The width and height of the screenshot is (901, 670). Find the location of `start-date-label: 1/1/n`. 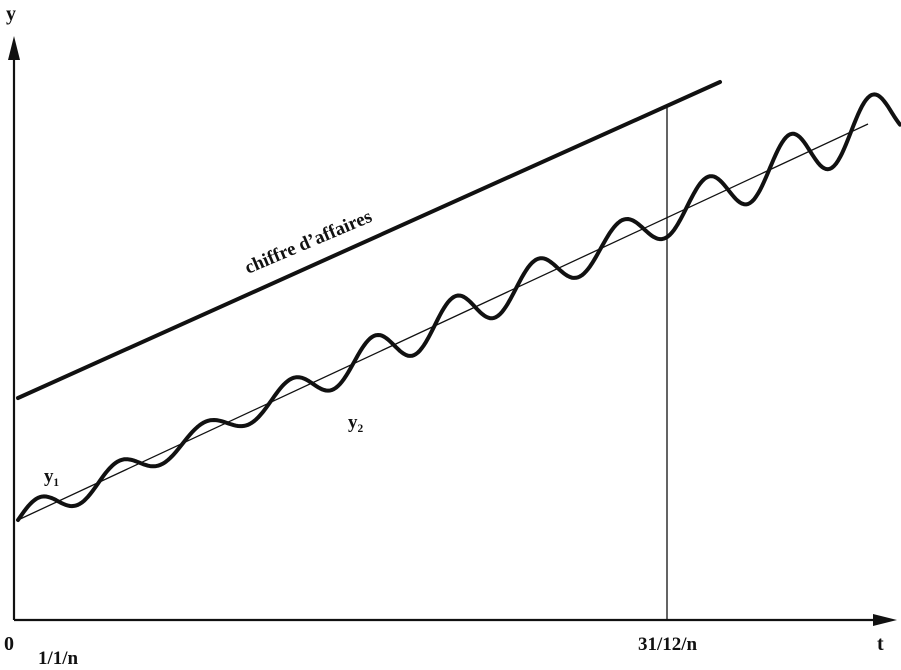

start-date-label: 1/1/n is located at coordinates (58, 658).